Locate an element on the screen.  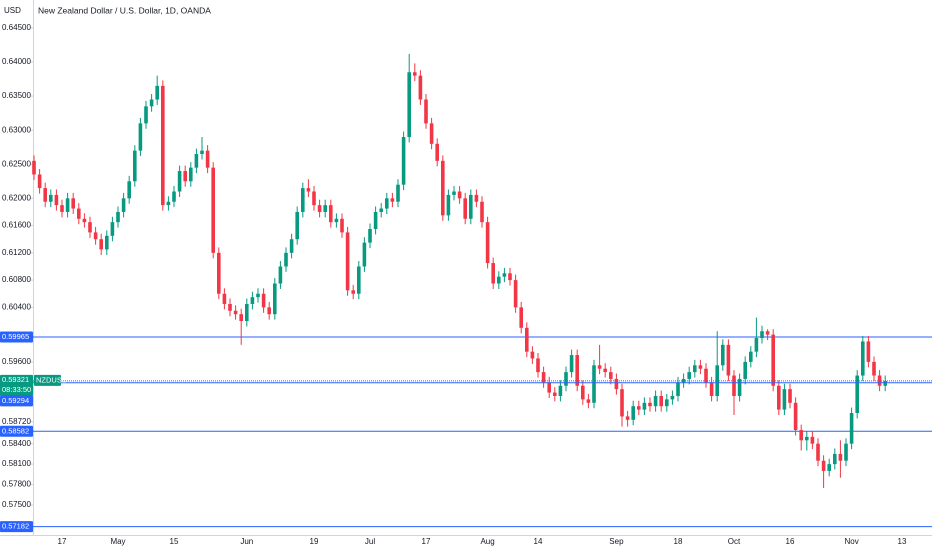
x-tick-label: 17 is located at coordinates (426, 541).